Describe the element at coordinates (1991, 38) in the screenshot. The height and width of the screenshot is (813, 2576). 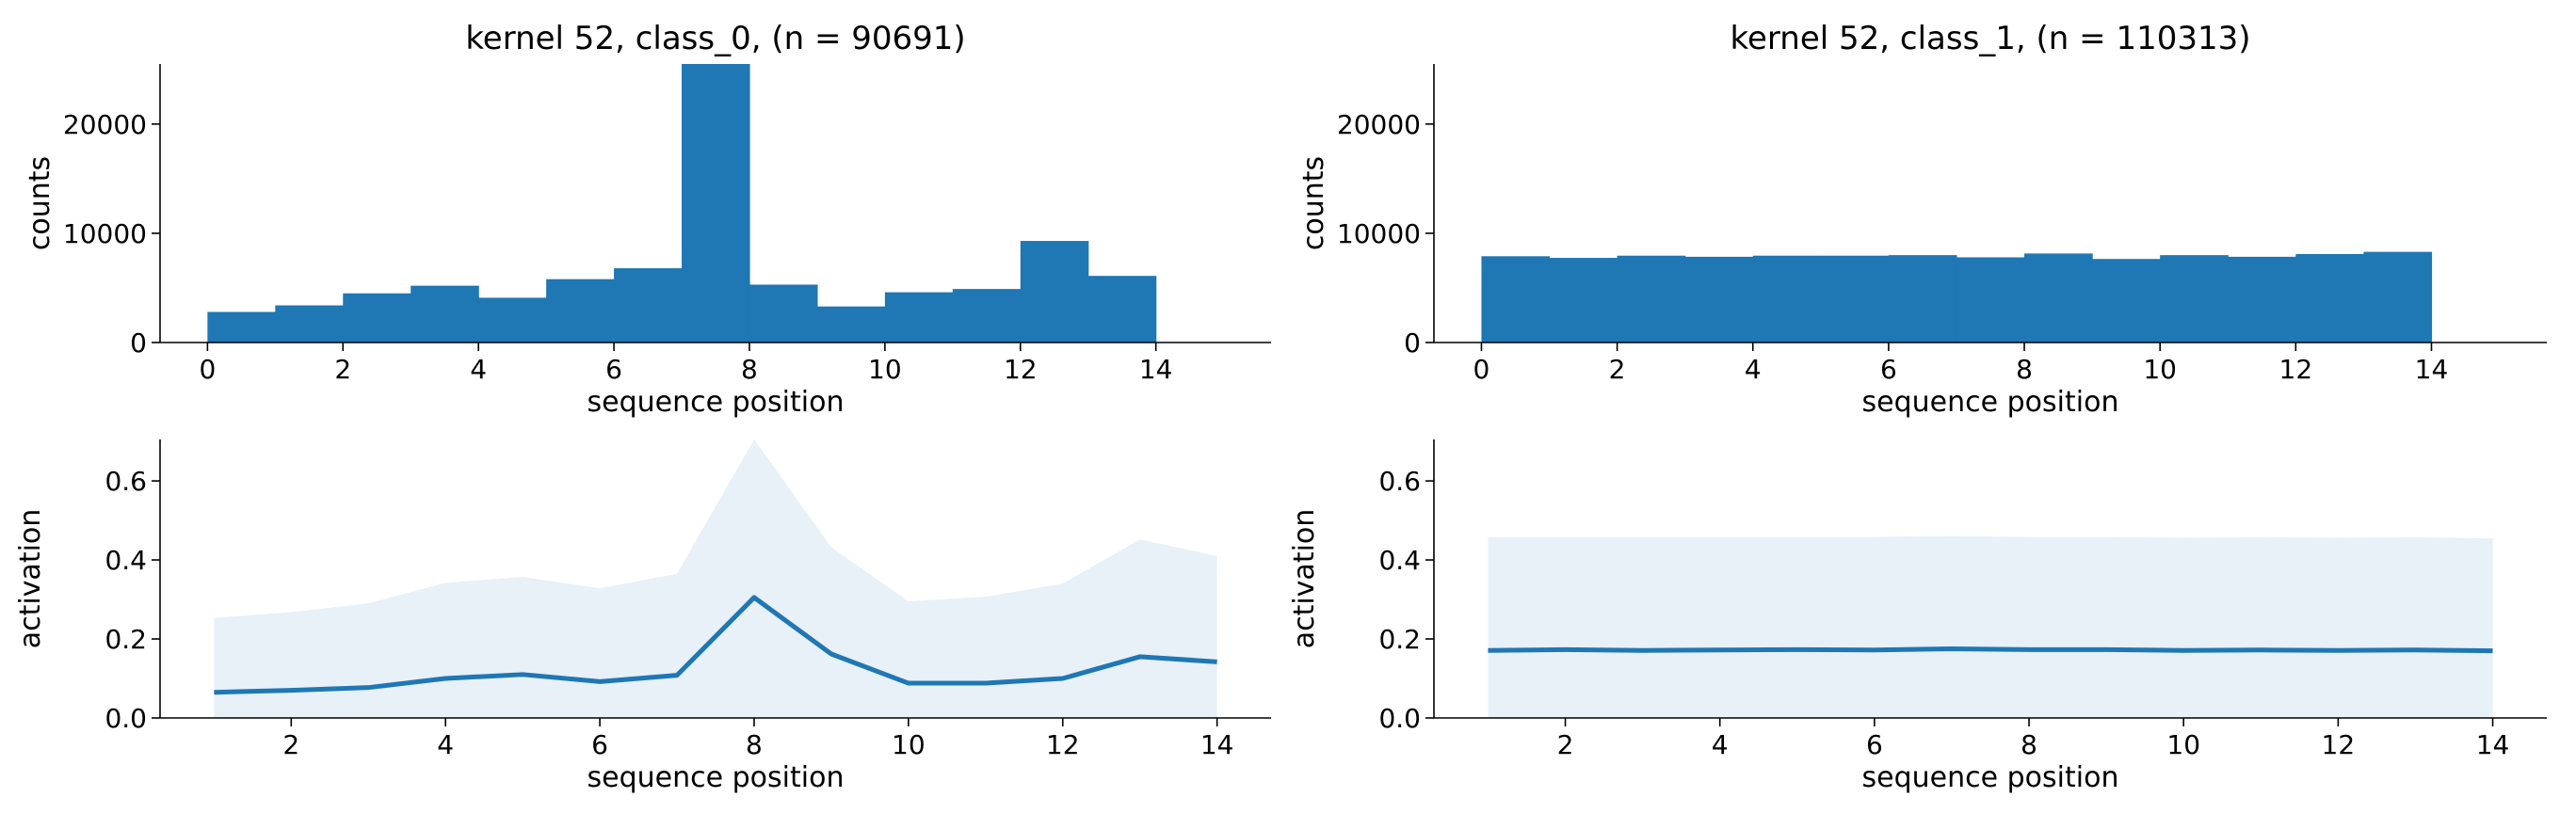
I see `chart-title: kernel 52, class_1, (n = 110313)` at that location.